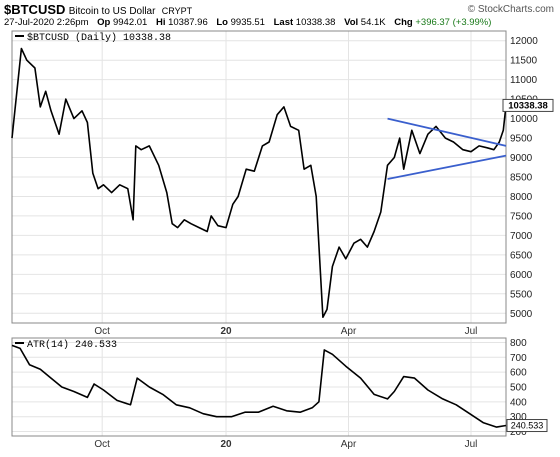 The image size is (560, 457). Describe the element at coordinates (188, 22) in the screenshot. I see `high-value: 10387.96` at that location.